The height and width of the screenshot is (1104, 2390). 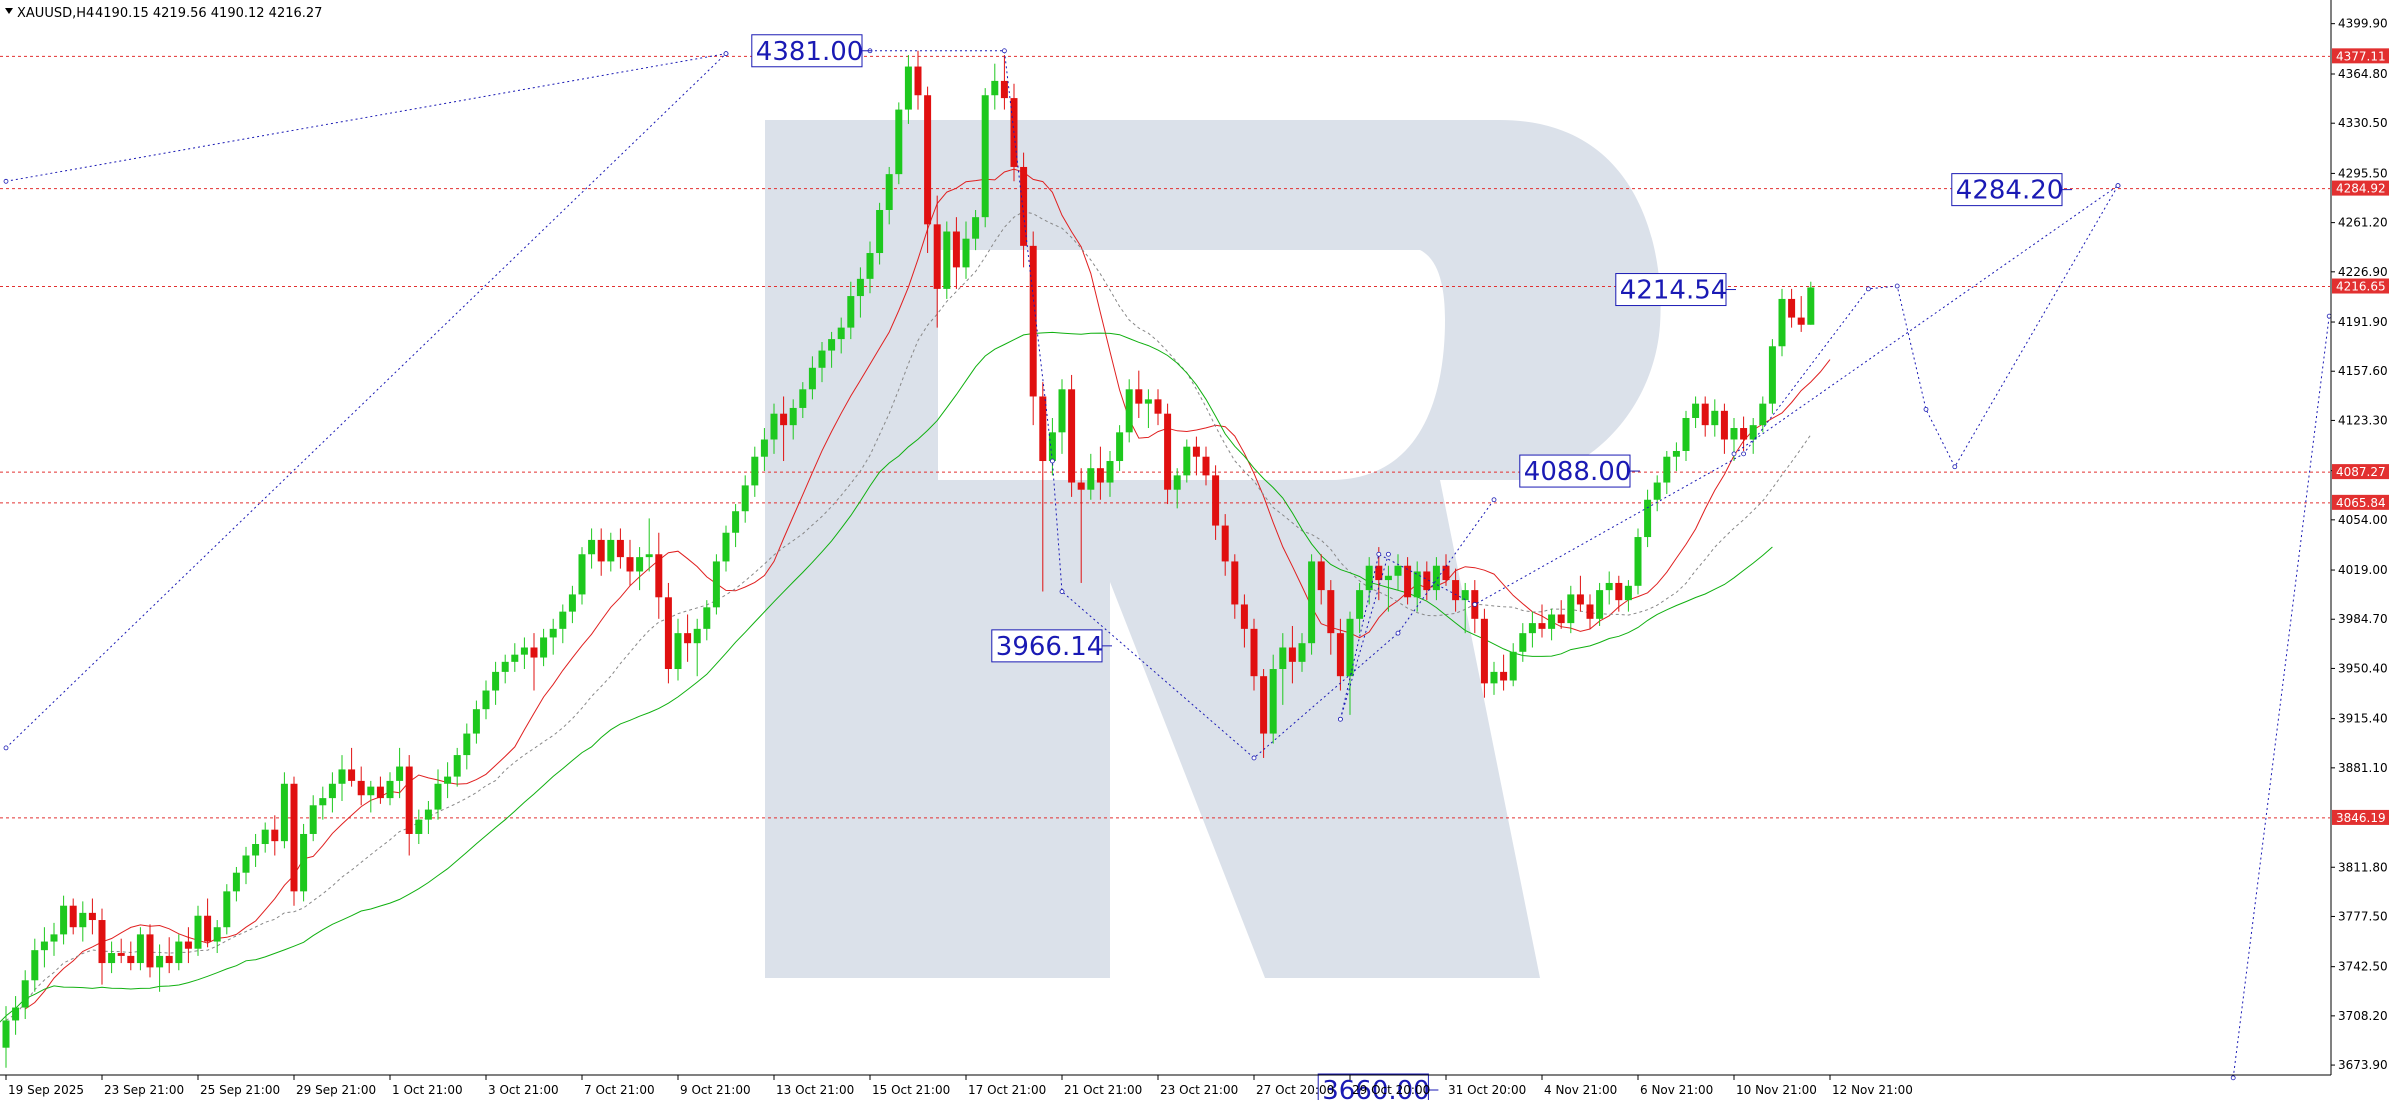 What do you see at coordinates (1675, 290) in the screenshot?
I see `price-annotation: 4214.54` at bounding box center [1675, 290].